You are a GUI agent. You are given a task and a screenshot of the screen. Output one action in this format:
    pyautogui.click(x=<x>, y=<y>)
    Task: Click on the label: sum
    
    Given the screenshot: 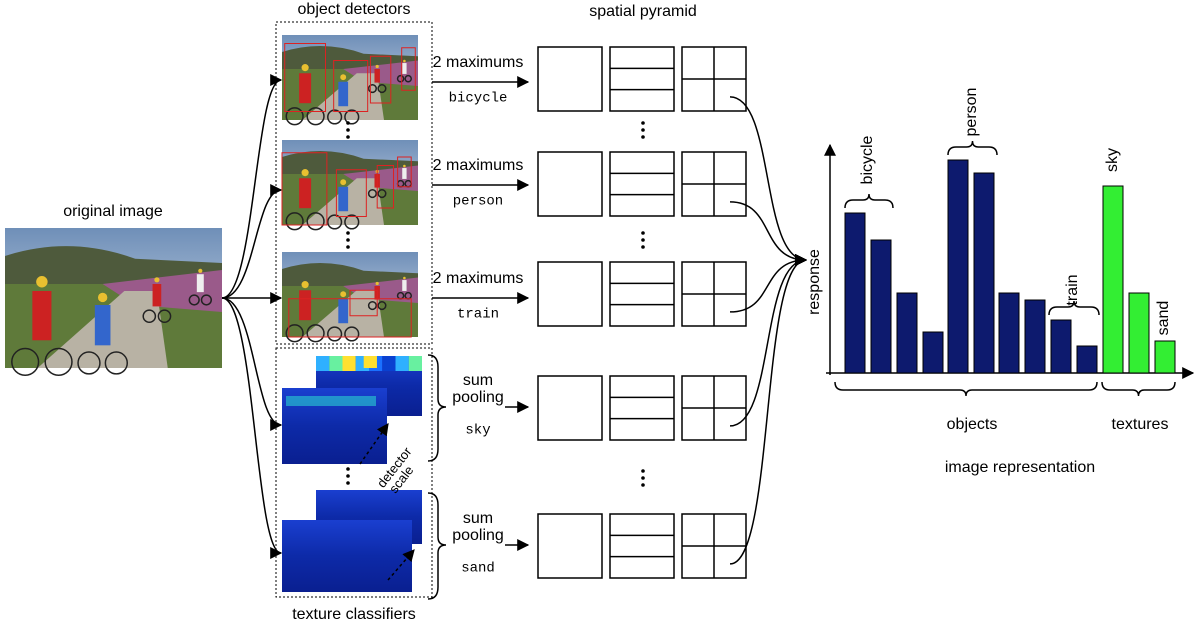 What is the action you would take?
    pyautogui.click(x=478, y=380)
    